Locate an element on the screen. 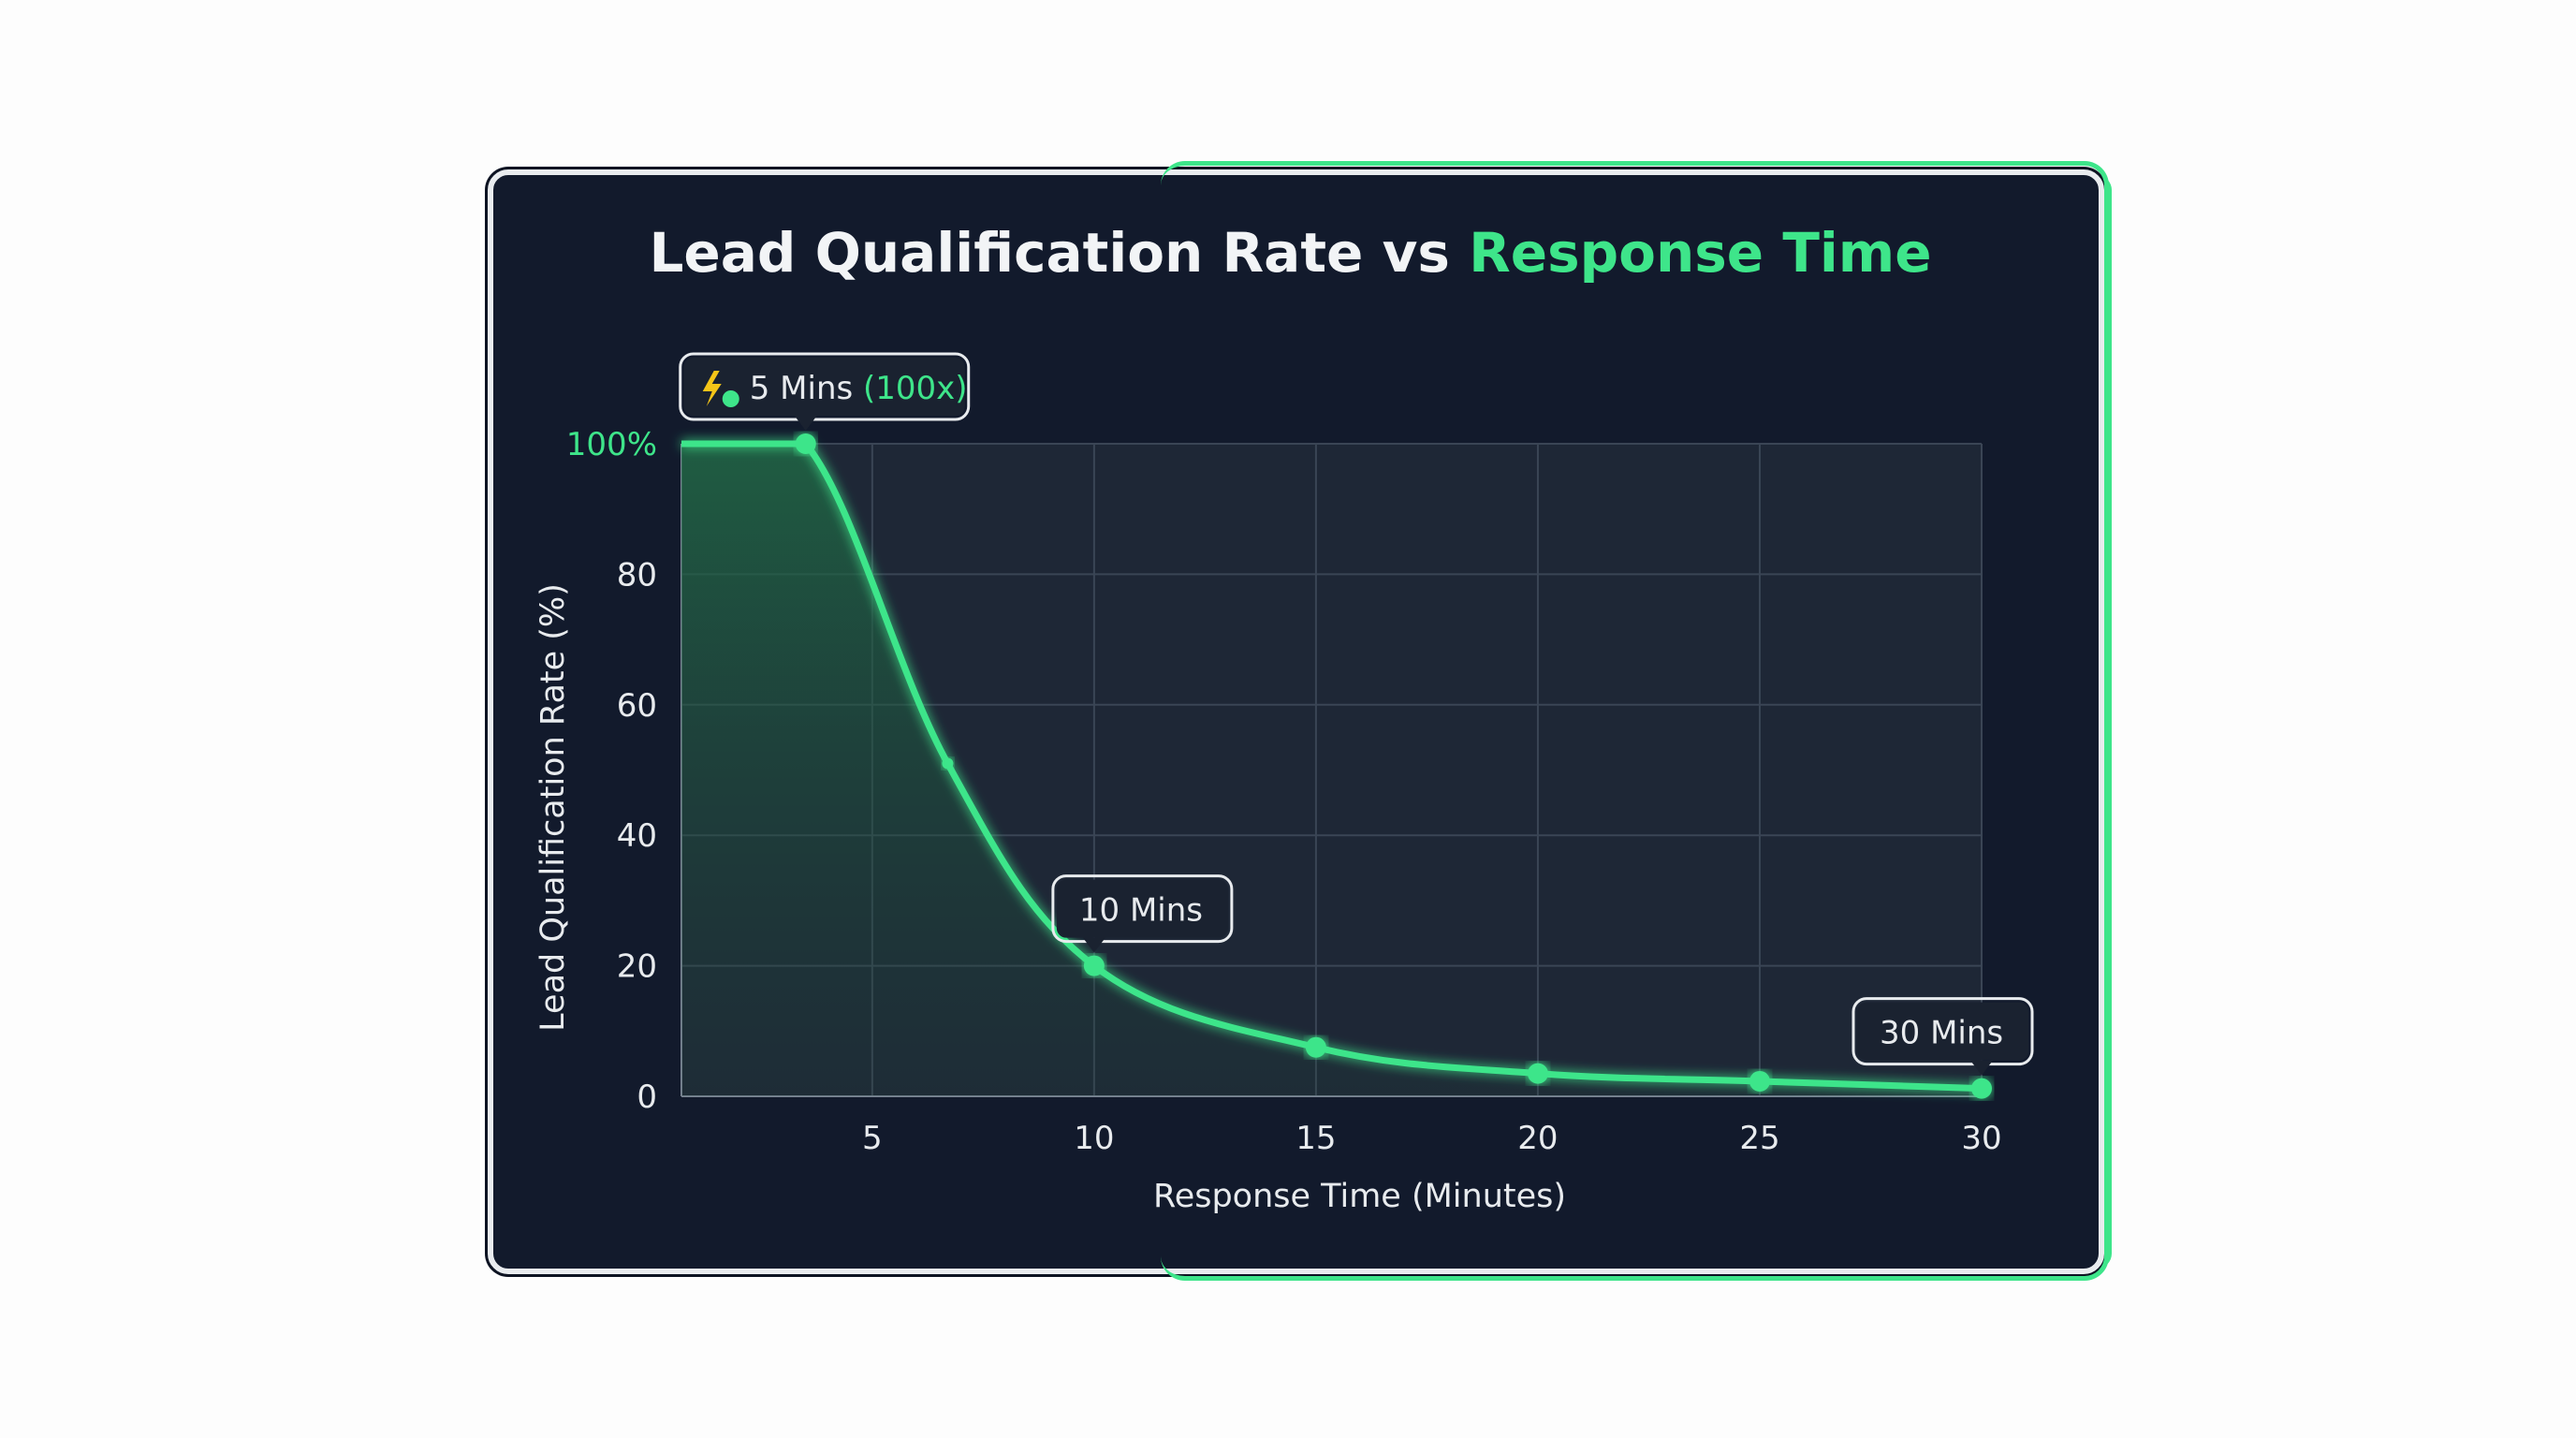 The width and height of the screenshot is (2576, 1438). x-tick-label: 20 is located at coordinates (1537, 1138).